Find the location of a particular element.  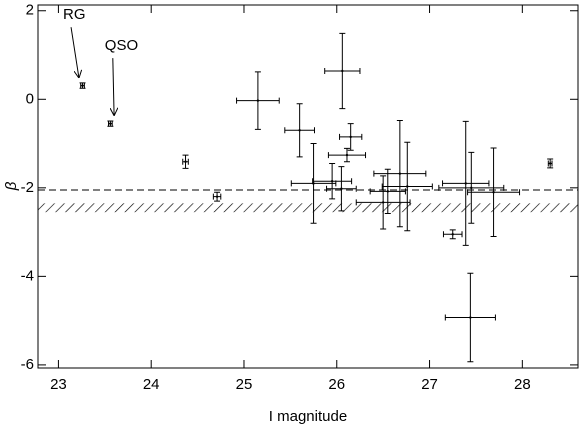

x-tick-label: 23 is located at coordinates (58, 384).